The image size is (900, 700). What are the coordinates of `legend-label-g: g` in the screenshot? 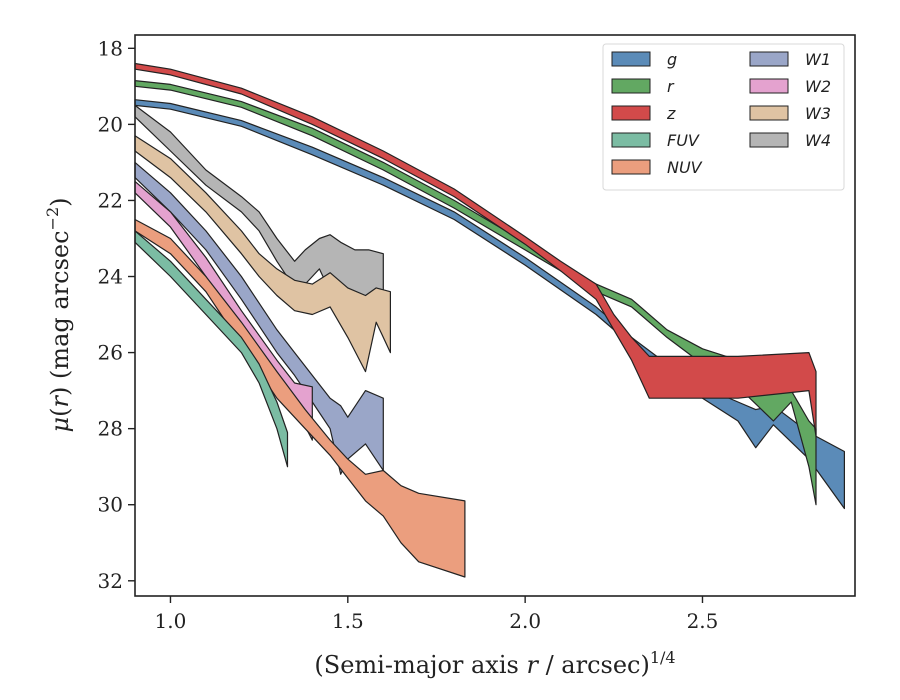 It's located at (672, 59).